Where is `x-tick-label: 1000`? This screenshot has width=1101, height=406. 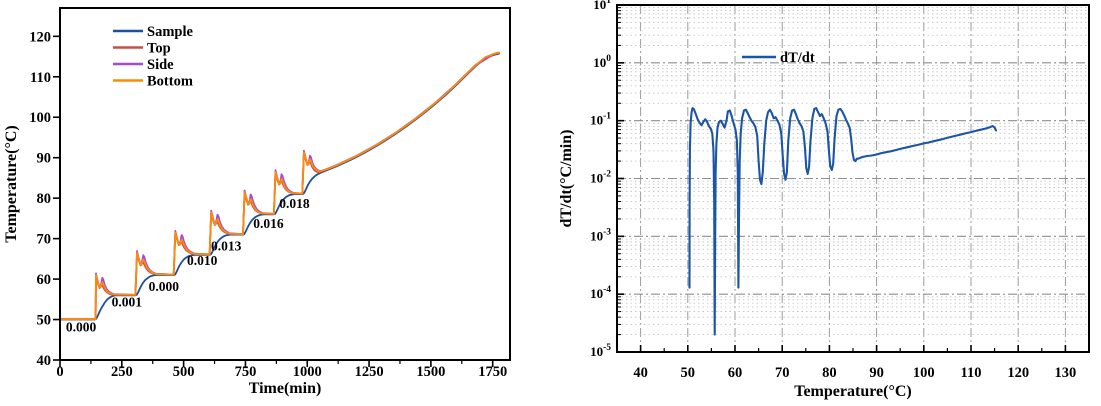 x-tick-label: 1000 is located at coordinates (307, 372).